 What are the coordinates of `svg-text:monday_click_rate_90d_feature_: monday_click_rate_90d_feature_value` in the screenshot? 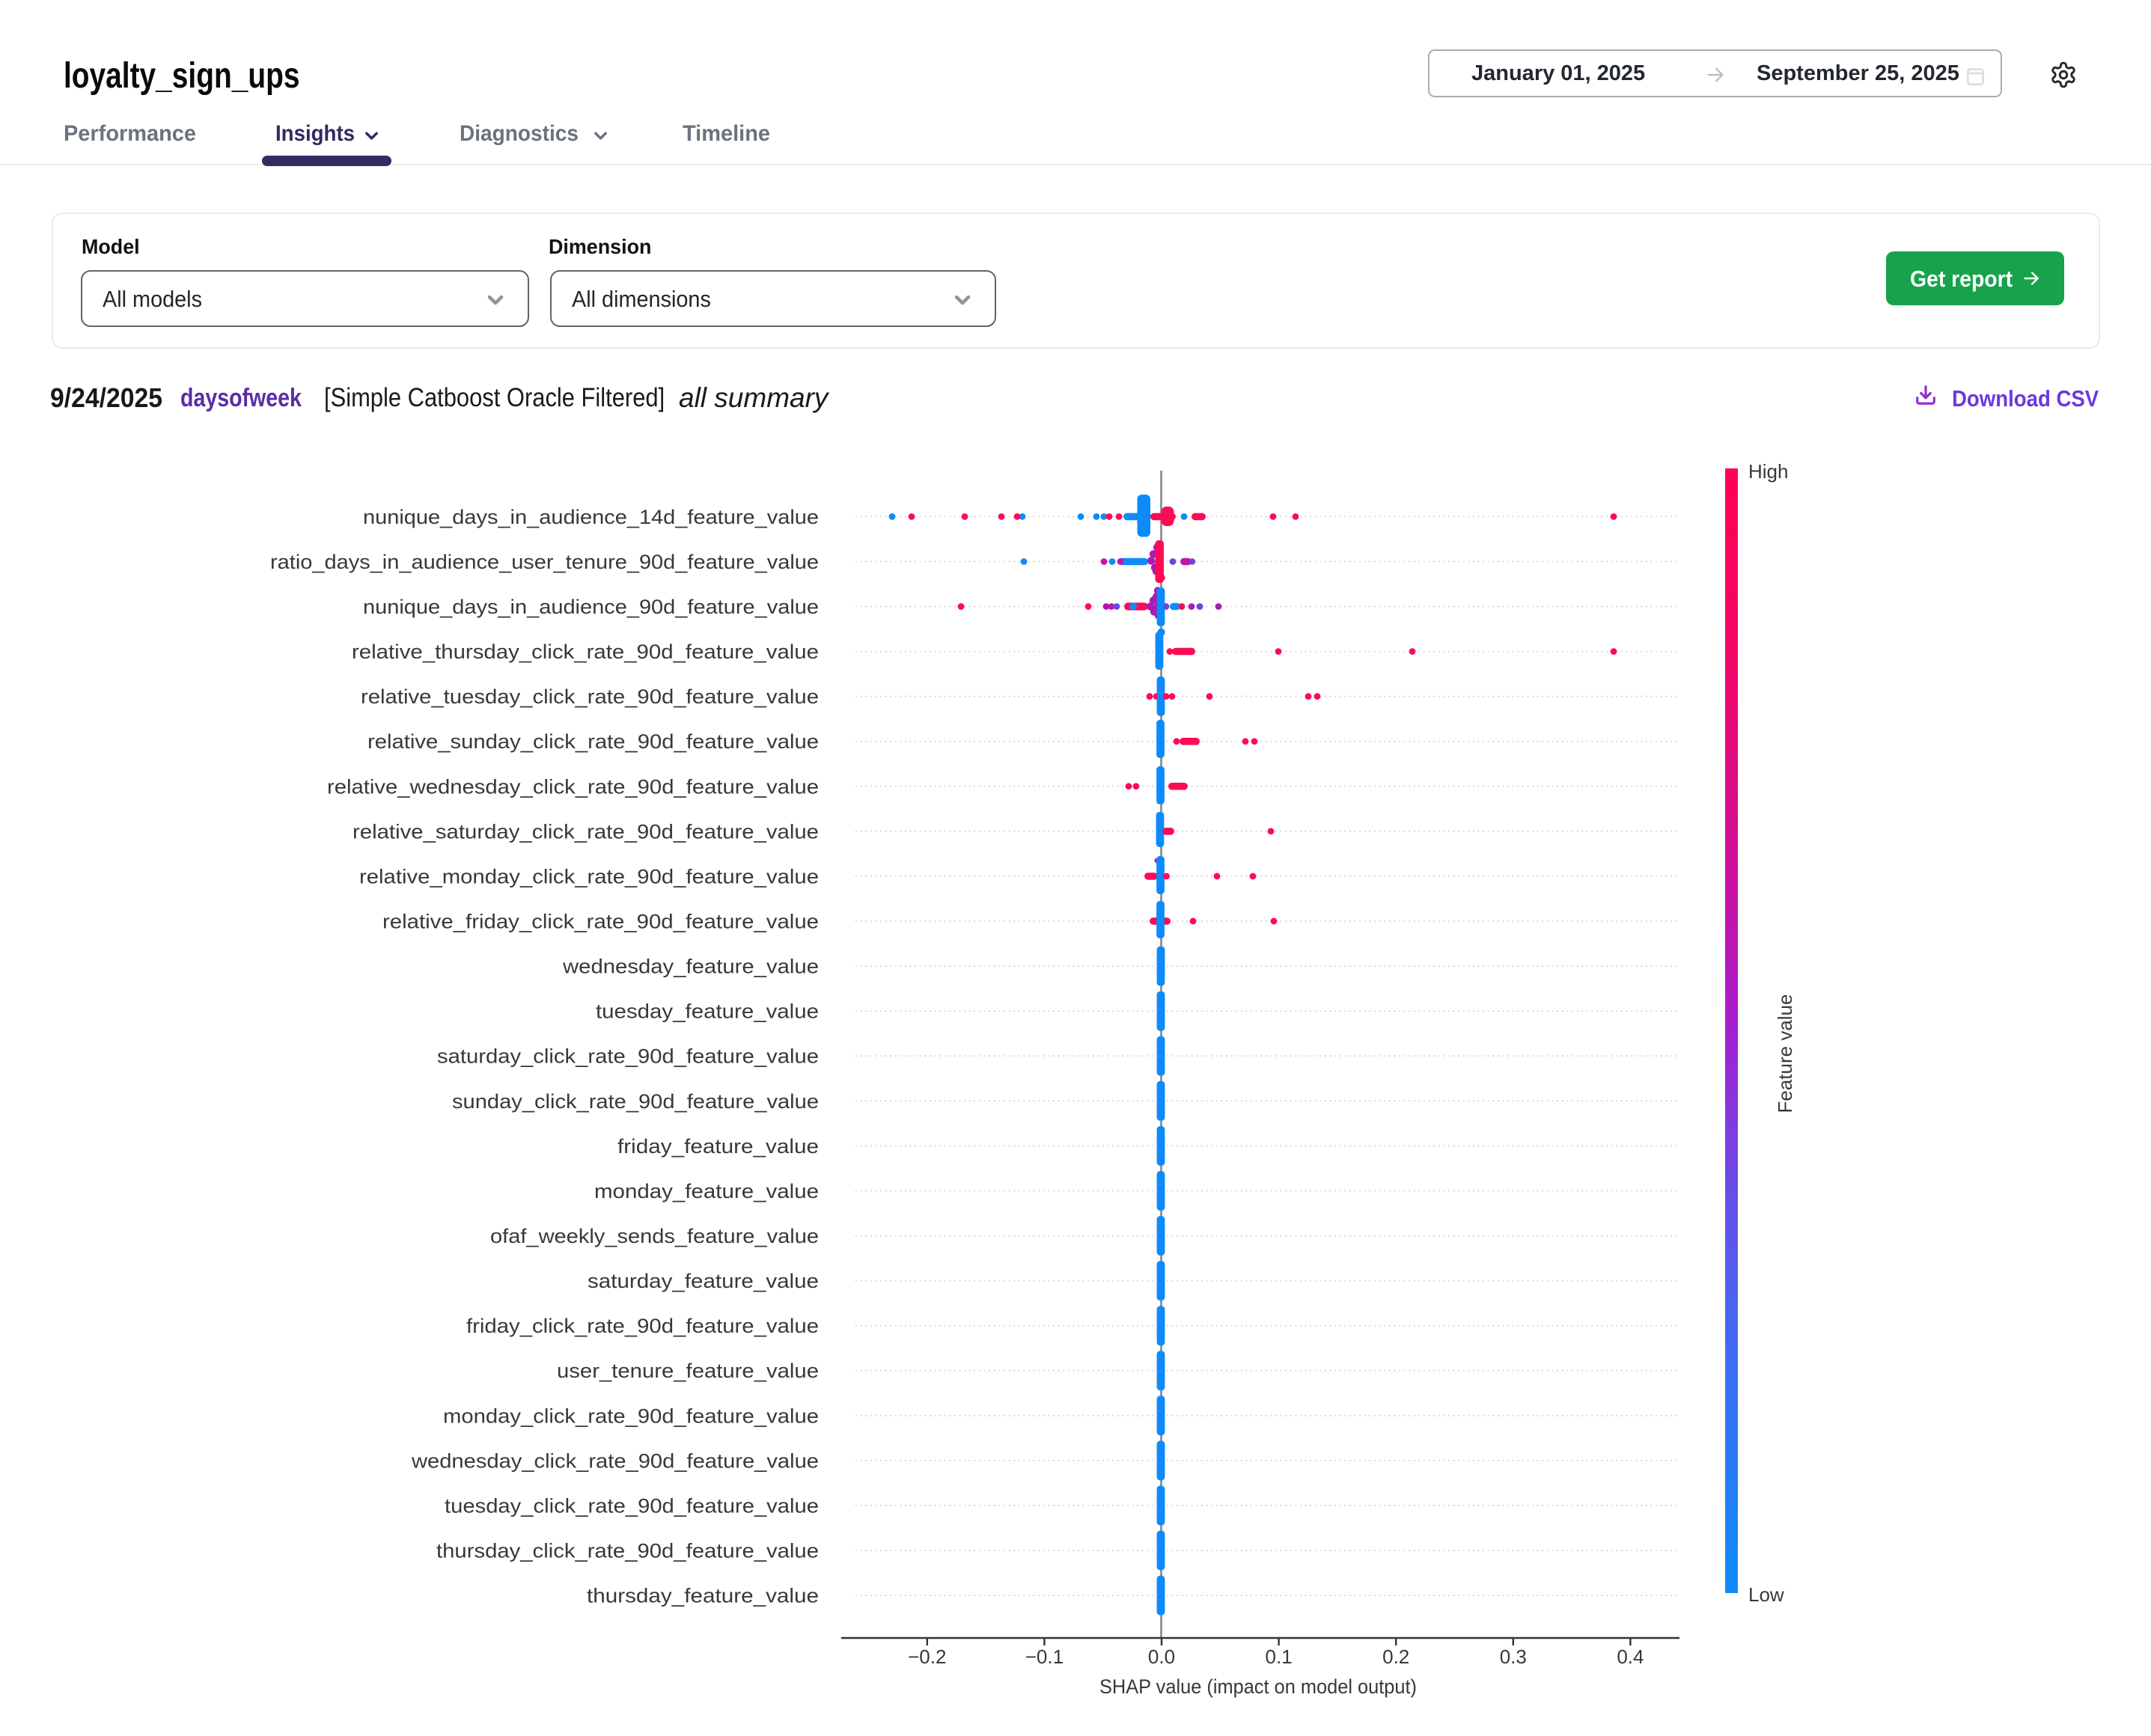 It's located at (631, 1416).